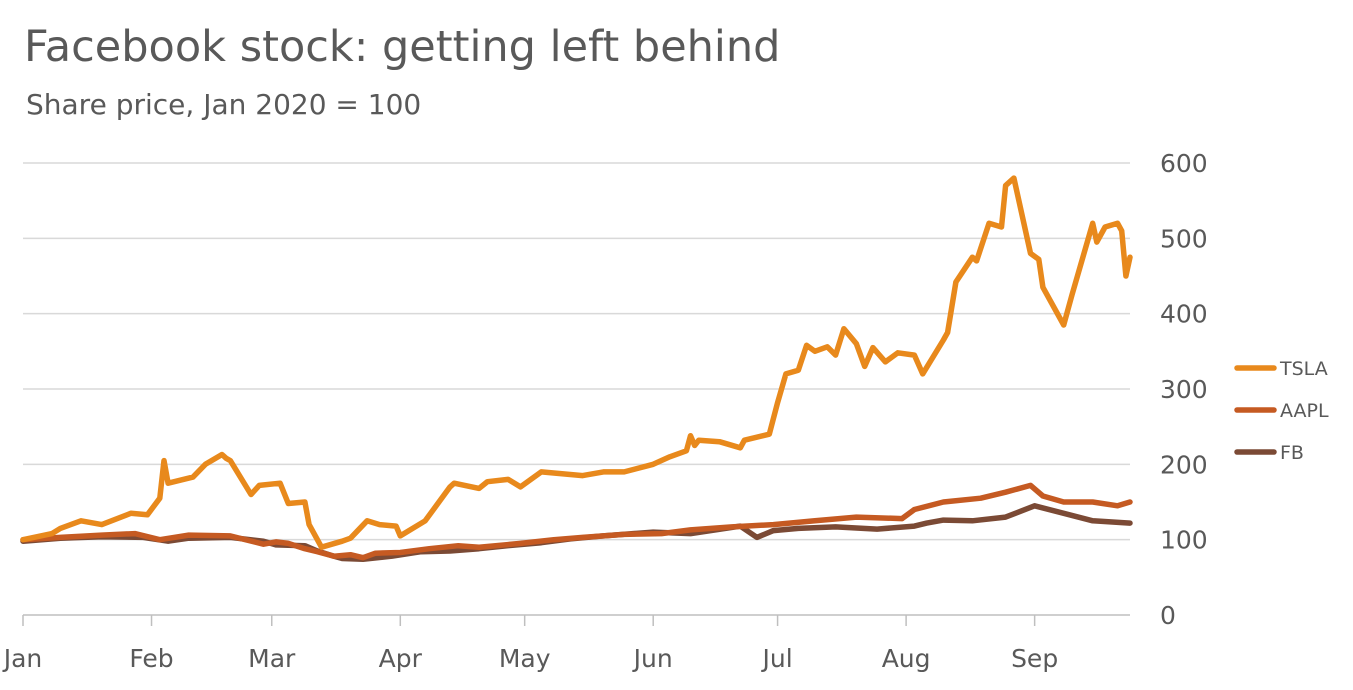  Describe the element at coordinates (1304, 411) in the screenshot. I see `legend-label-aapl: AAPL` at that location.